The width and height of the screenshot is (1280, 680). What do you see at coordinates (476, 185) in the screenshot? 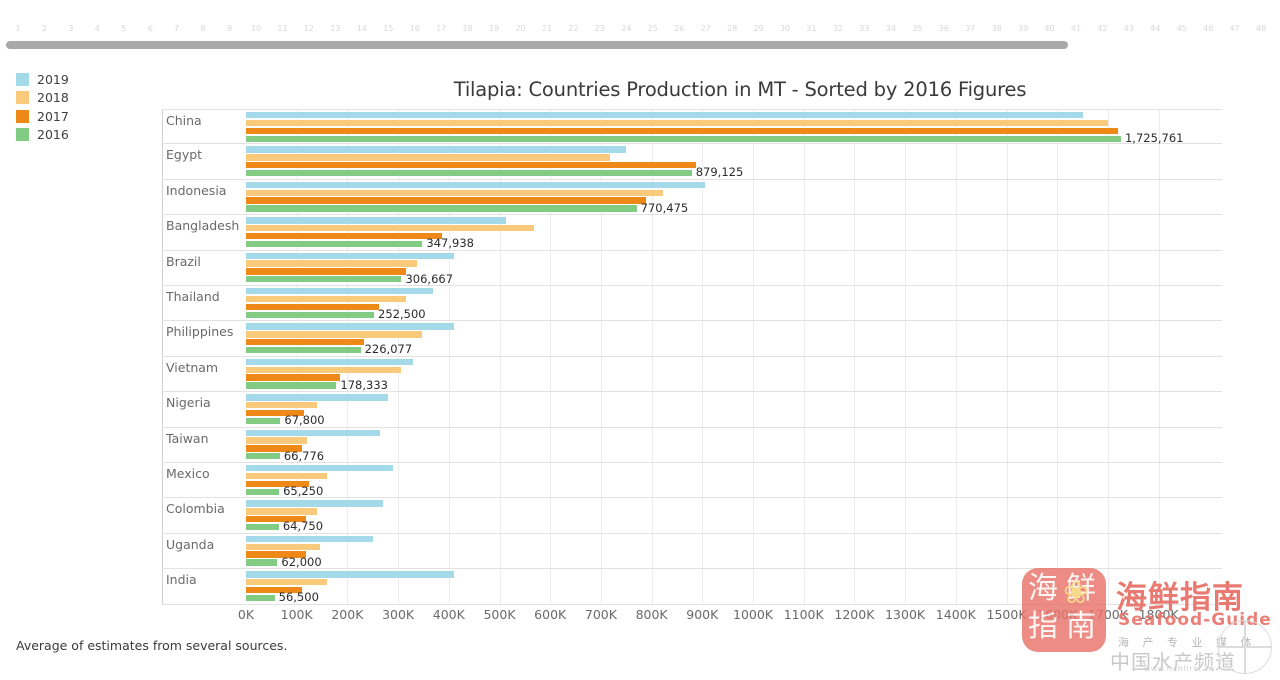
I see `bar-2019-indonesia` at bounding box center [476, 185].